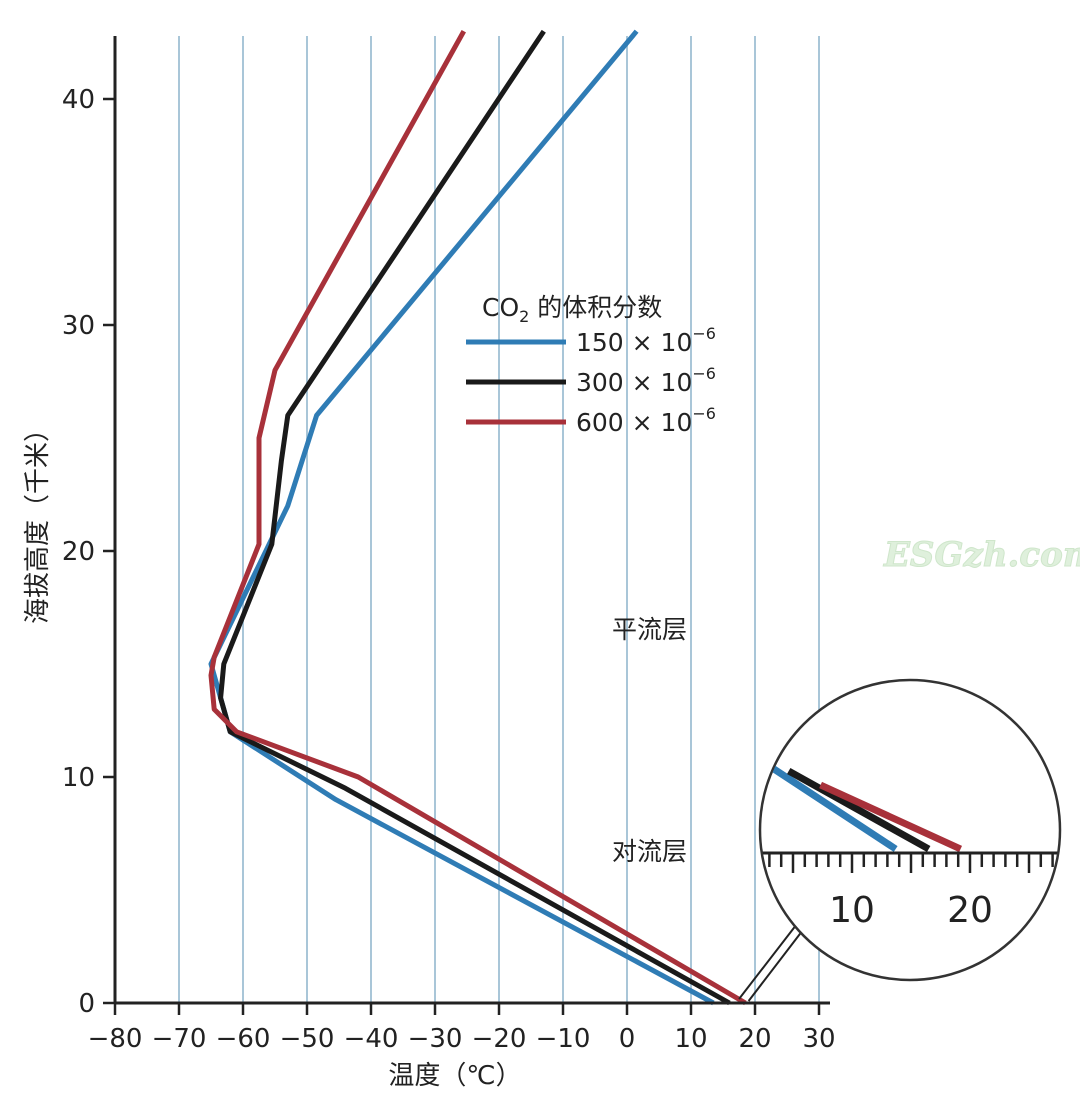 This screenshot has height=1104, width=1080. What do you see at coordinates (981, 555) in the screenshot?
I see `watermark-text: ESGzh.com` at bounding box center [981, 555].